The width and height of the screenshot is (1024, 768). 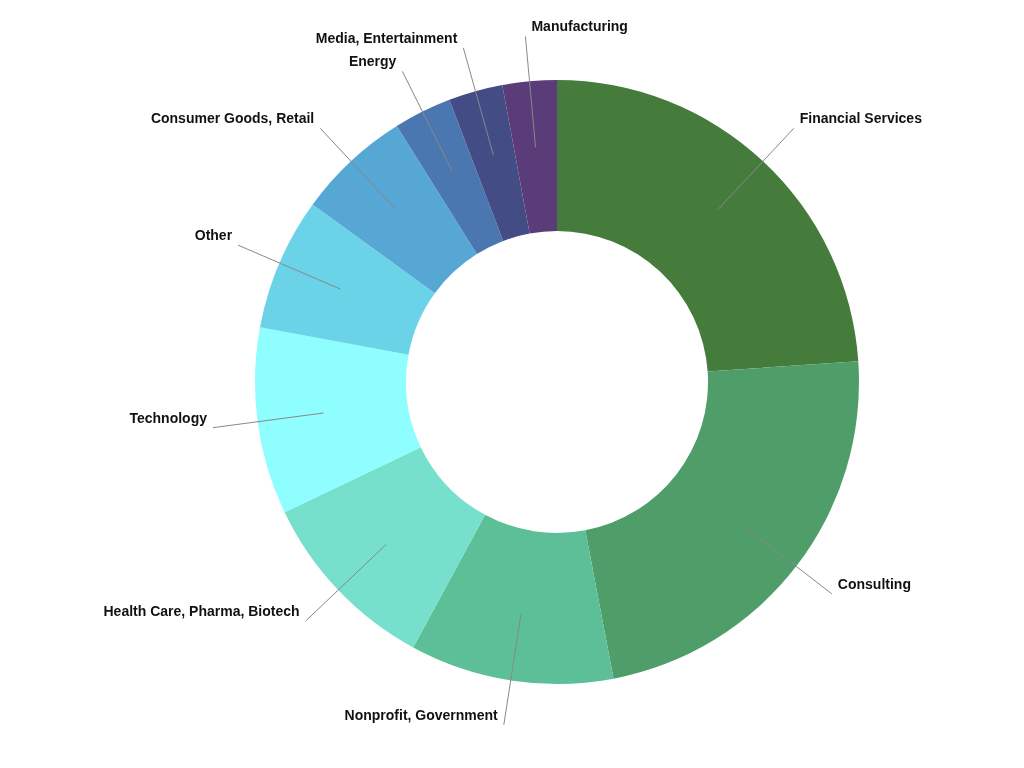 What do you see at coordinates (372, 61) in the screenshot?
I see `slice-label: Energy` at bounding box center [372, 61].